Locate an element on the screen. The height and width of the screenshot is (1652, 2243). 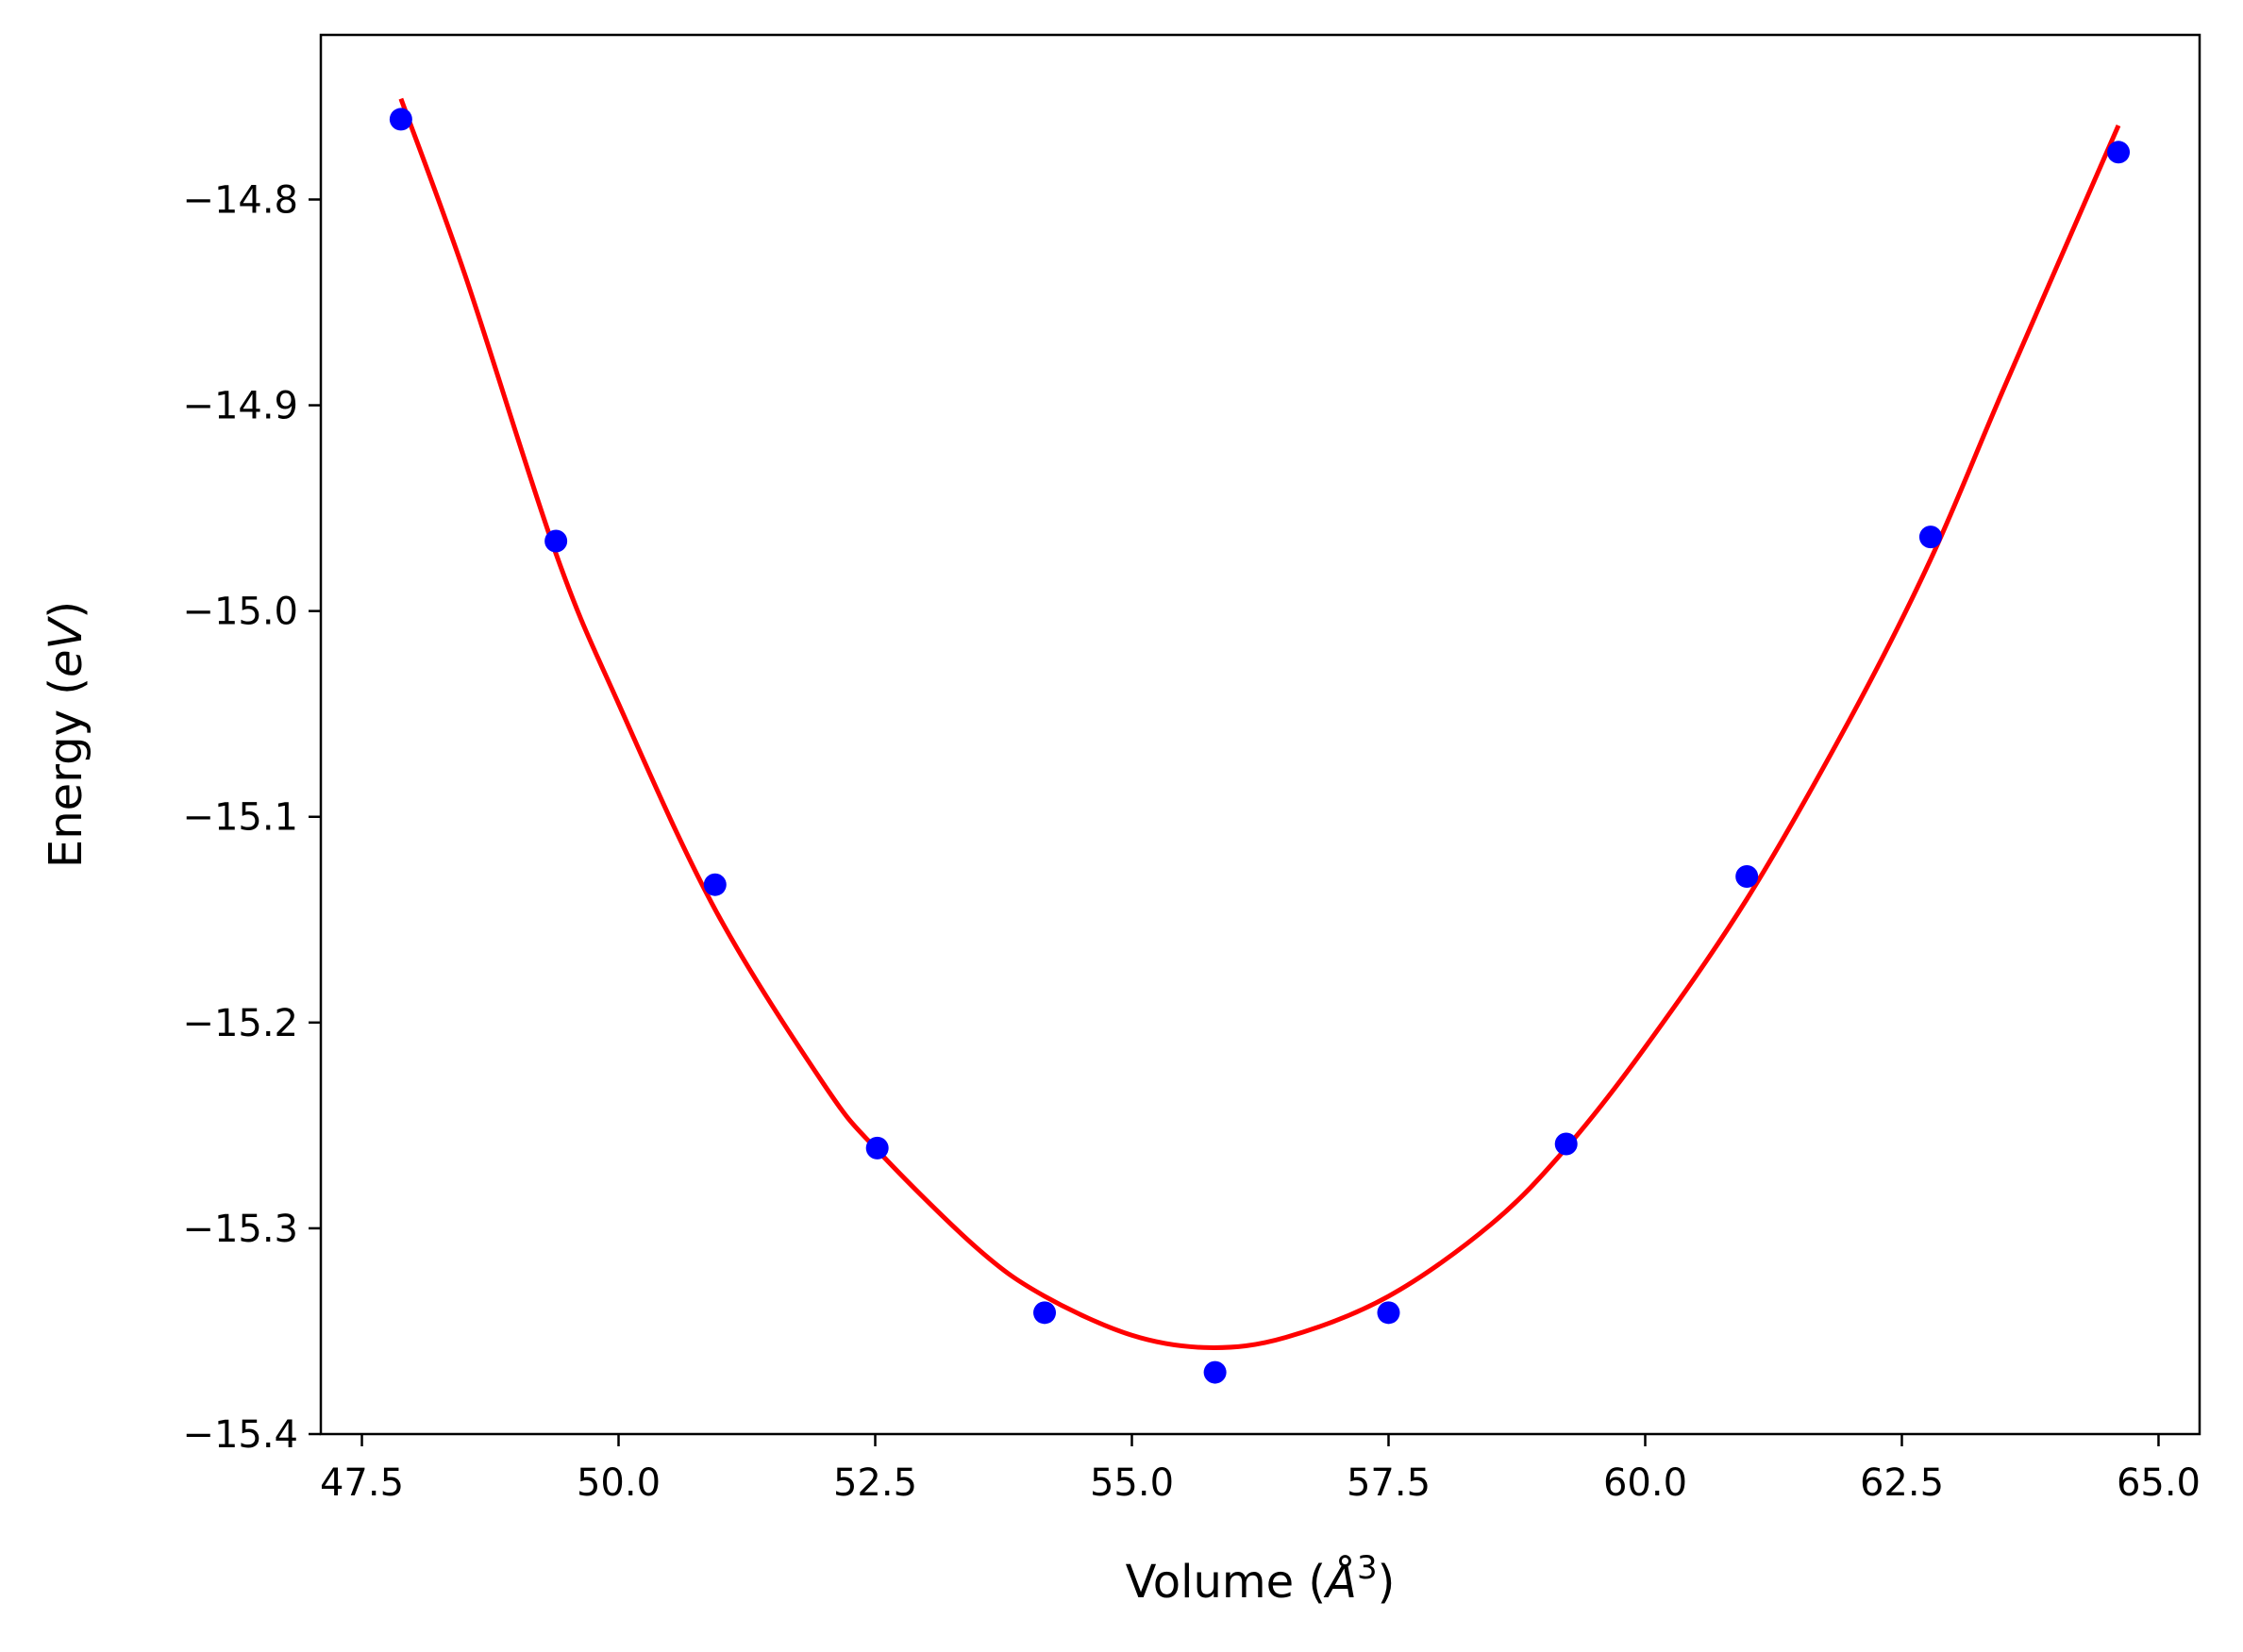
x-tick-label: 62.5 is located at coordinates (1902, 1483).